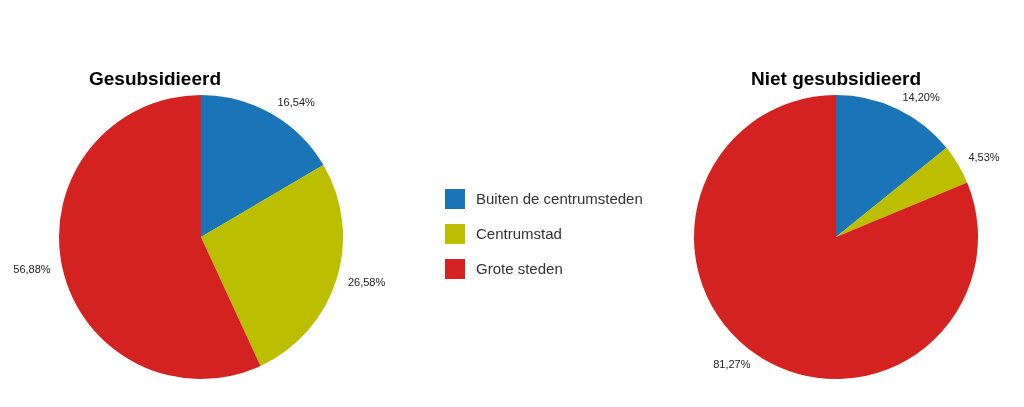 This screenshot has width=1024, height=407. What do you see at coordinates (732, 364) in the screenshot?
I see `data-label: 81,27%` at bounding box center [732, 364].